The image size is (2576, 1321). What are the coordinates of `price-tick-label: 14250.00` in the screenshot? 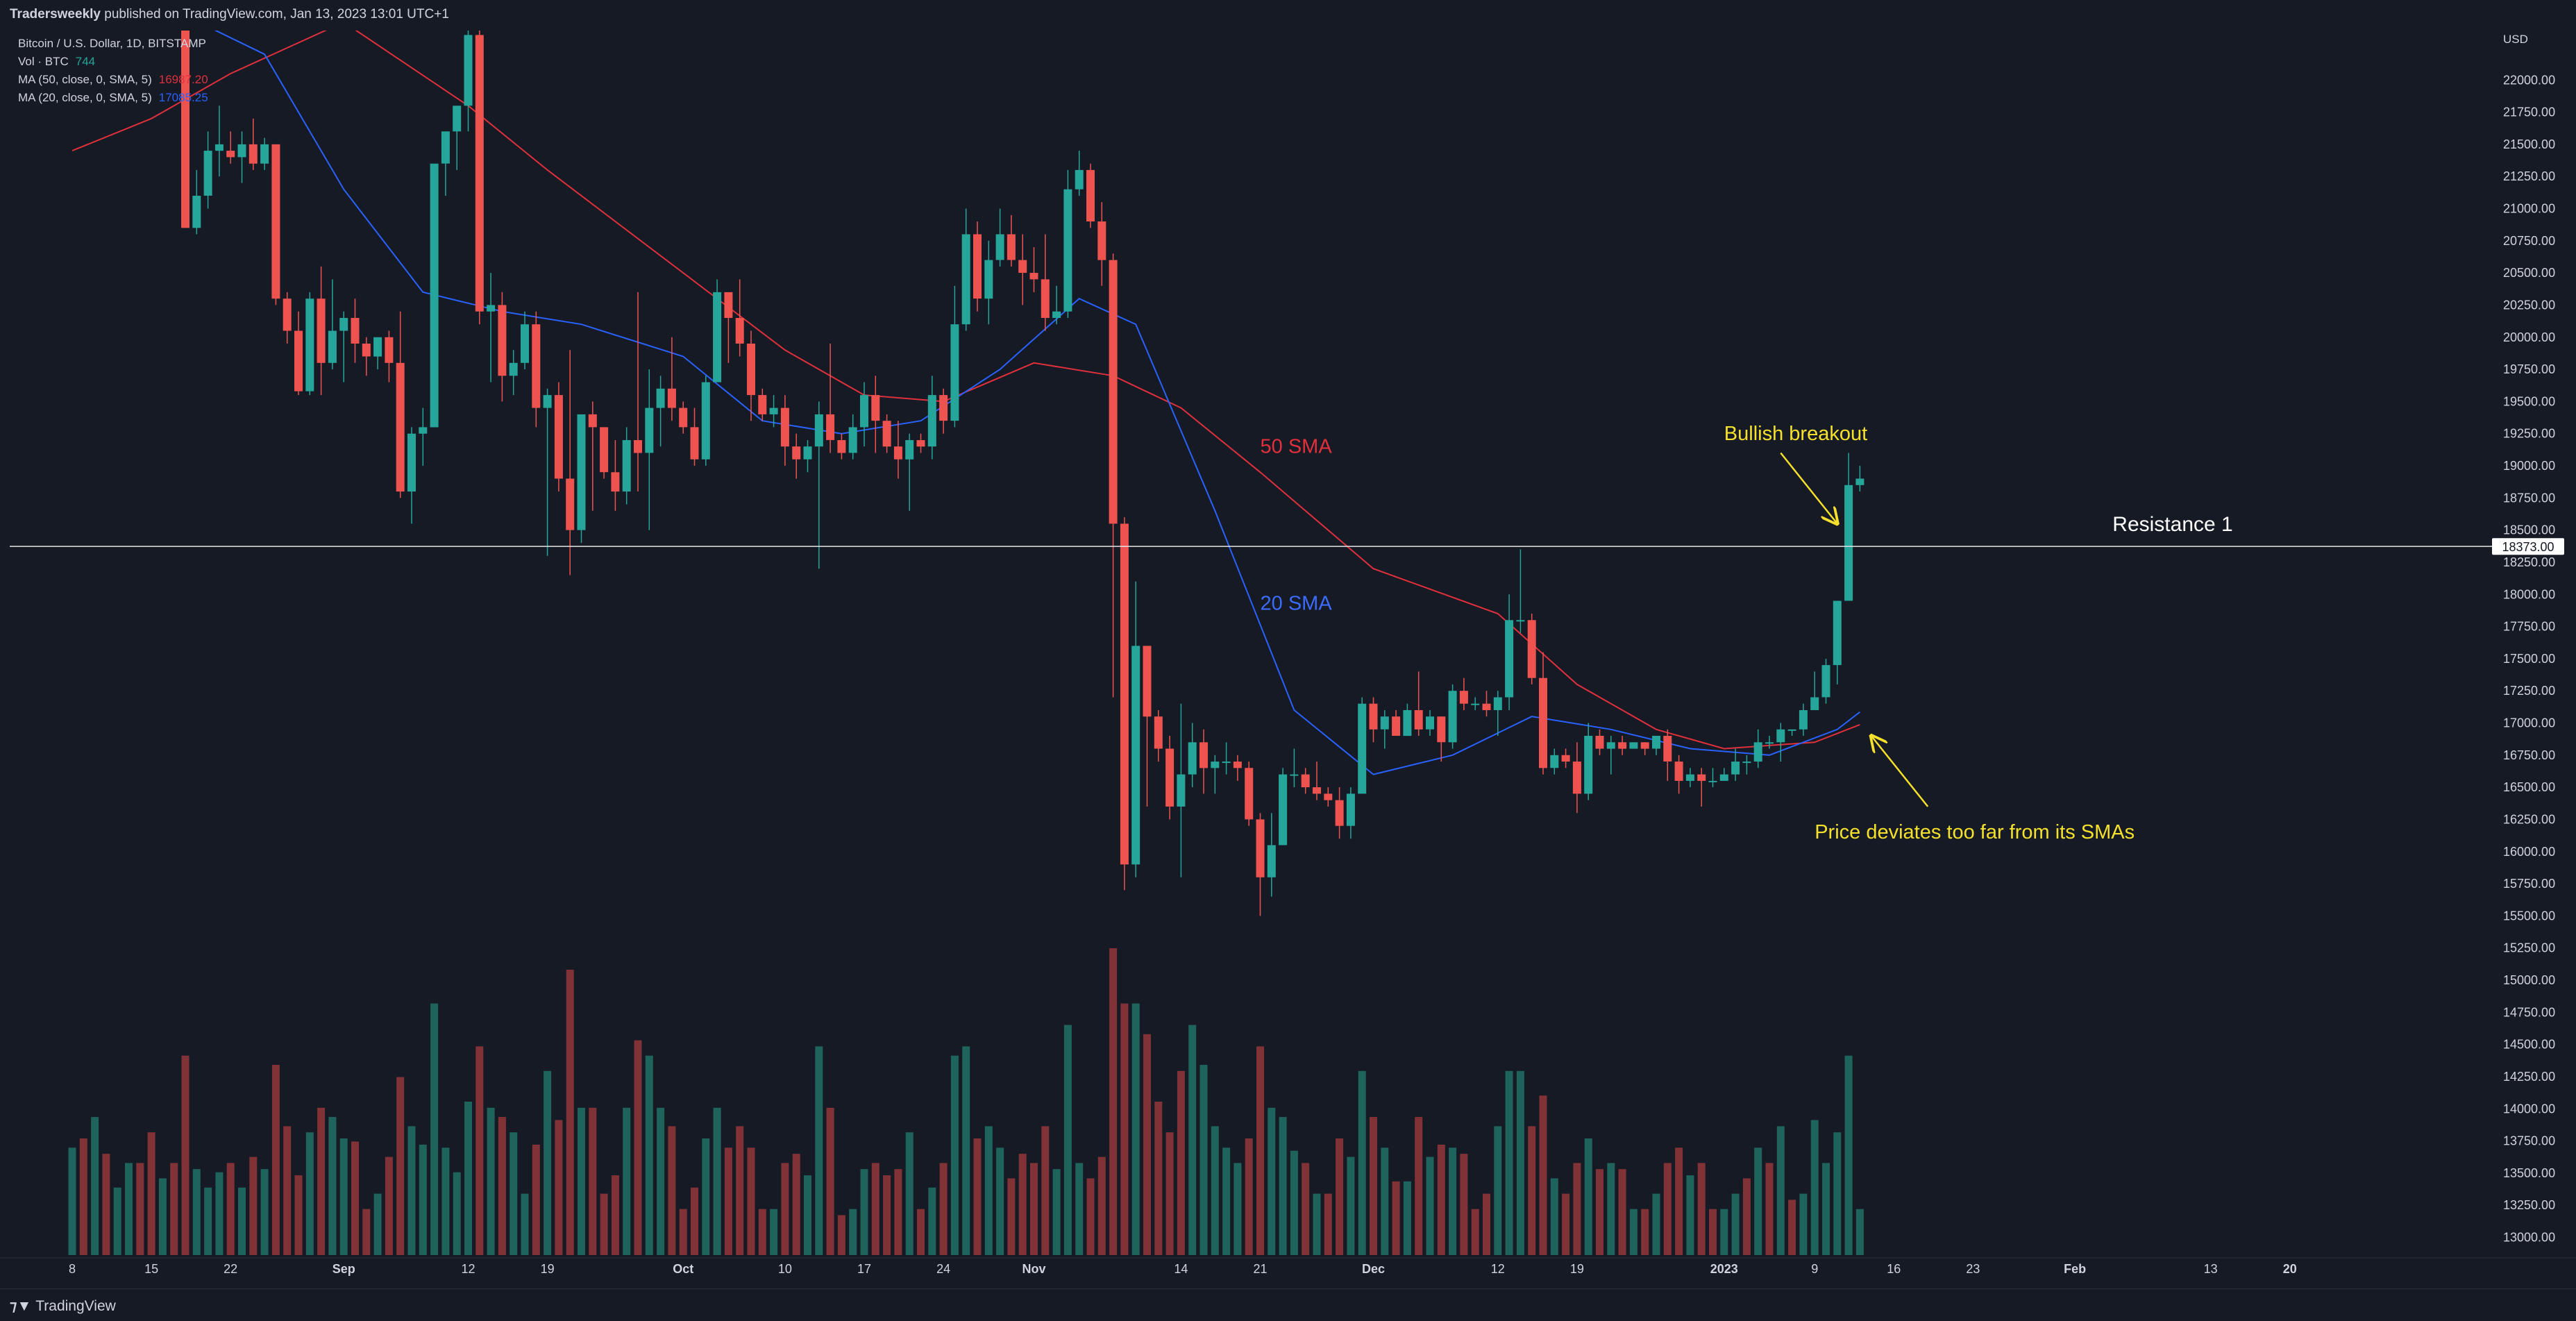 It's located at (2529, 1077).